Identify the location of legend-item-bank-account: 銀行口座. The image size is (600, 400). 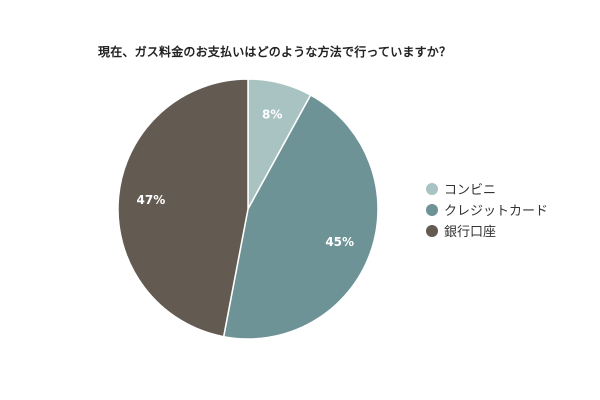
(487, 230).